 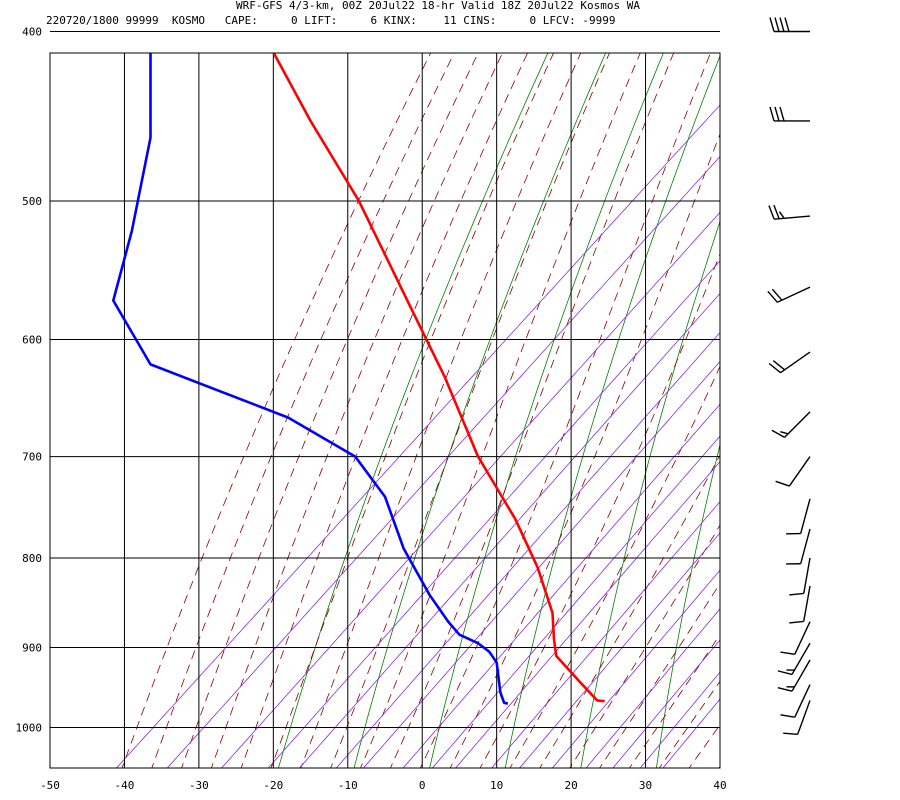 What do you see at coordinates (32, 647) in the screenshot?
I see `y-tick-label: 900` at bounding box center [32, 647].